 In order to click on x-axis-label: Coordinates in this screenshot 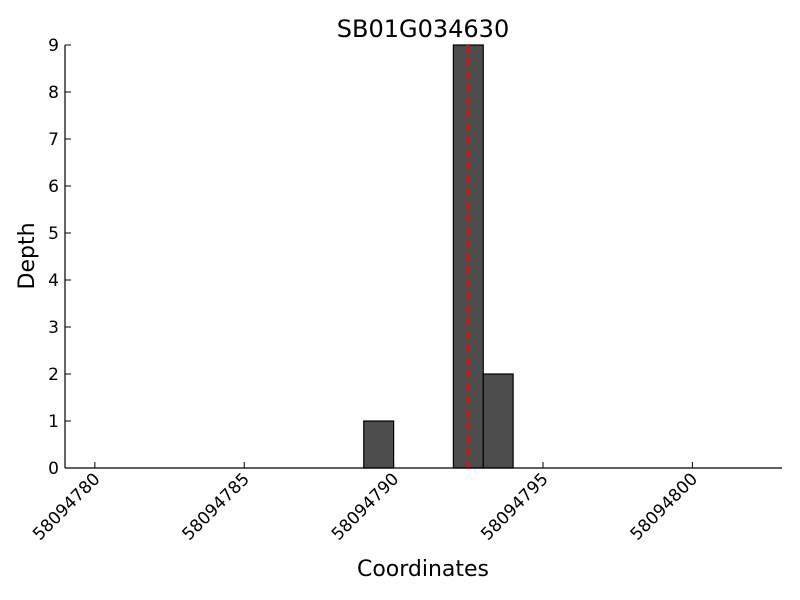, I will do `click(423, 569)`.